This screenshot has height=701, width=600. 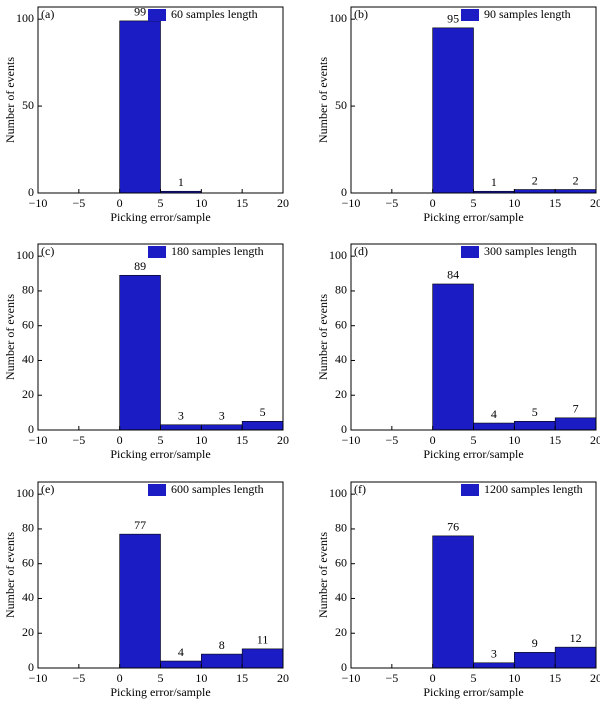 I want to click on data-label: 84, so click(x=453, y=275).